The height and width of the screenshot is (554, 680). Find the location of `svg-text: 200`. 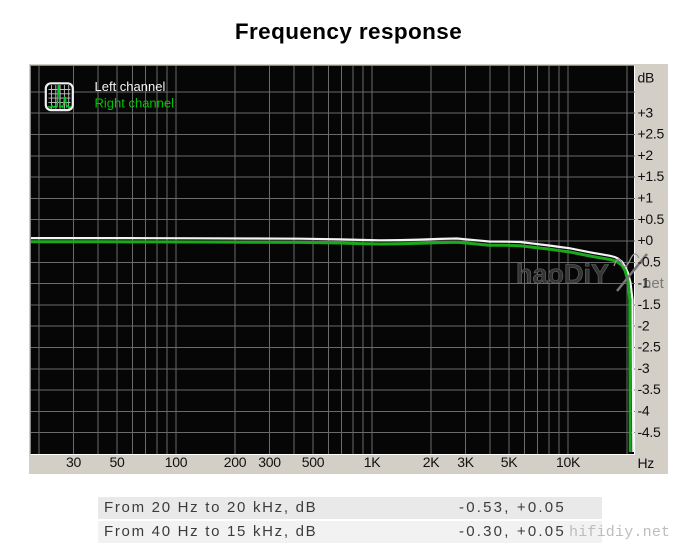

svg-text: 200 is located at coordinates (235, 462).